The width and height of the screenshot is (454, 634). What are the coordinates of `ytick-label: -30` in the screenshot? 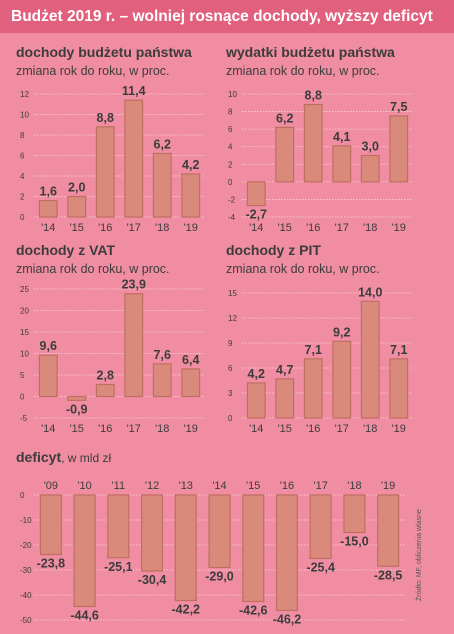 It's located at (26, 570).